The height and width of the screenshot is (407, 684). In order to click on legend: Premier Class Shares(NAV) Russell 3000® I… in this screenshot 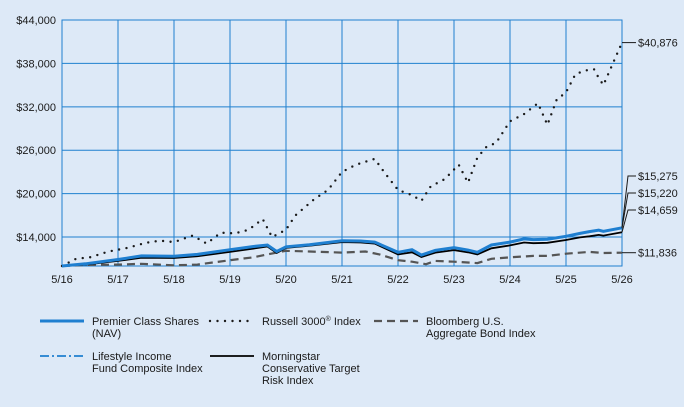, I will do `click(288, 351)`.